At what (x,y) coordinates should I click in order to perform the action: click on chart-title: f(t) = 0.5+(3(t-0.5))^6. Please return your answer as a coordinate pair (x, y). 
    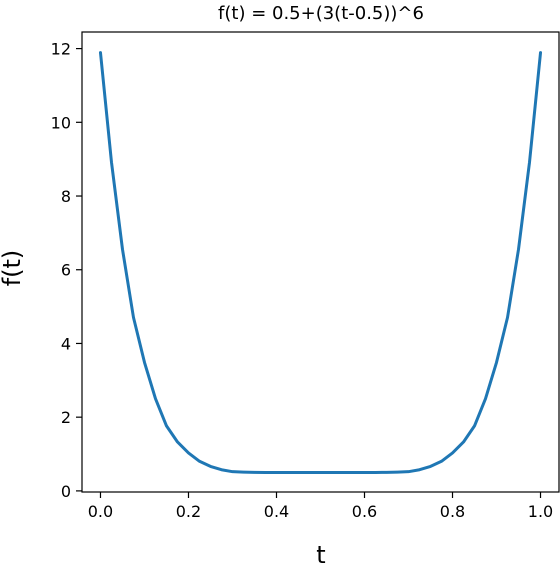
    Looking at the image, I should click on (321, 13).